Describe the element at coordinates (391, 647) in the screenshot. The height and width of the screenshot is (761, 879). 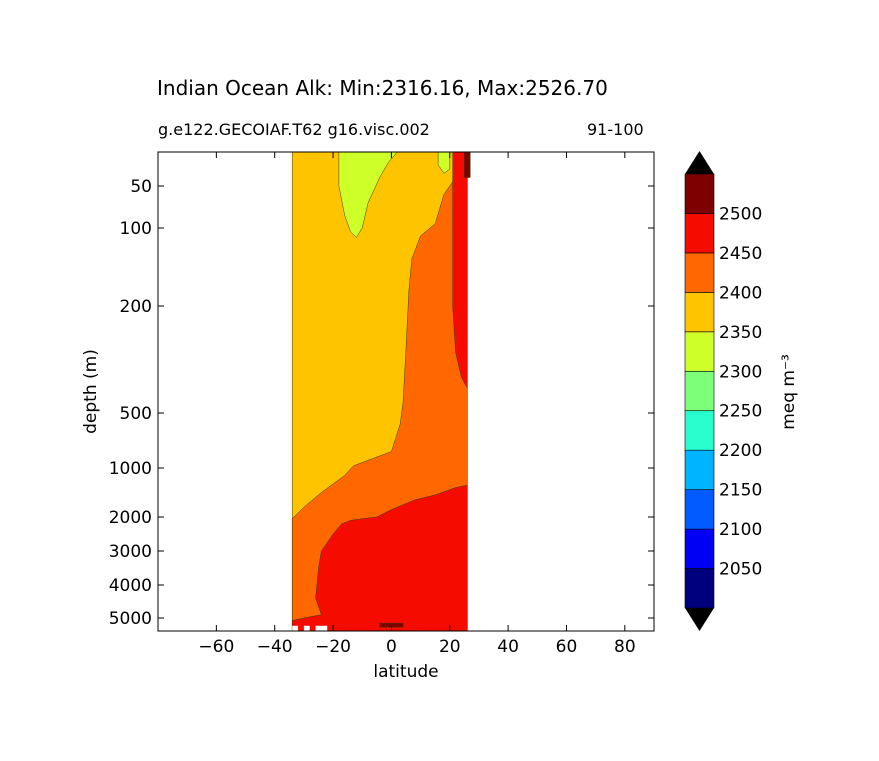
I see `x-tick-label: 0` at that location.